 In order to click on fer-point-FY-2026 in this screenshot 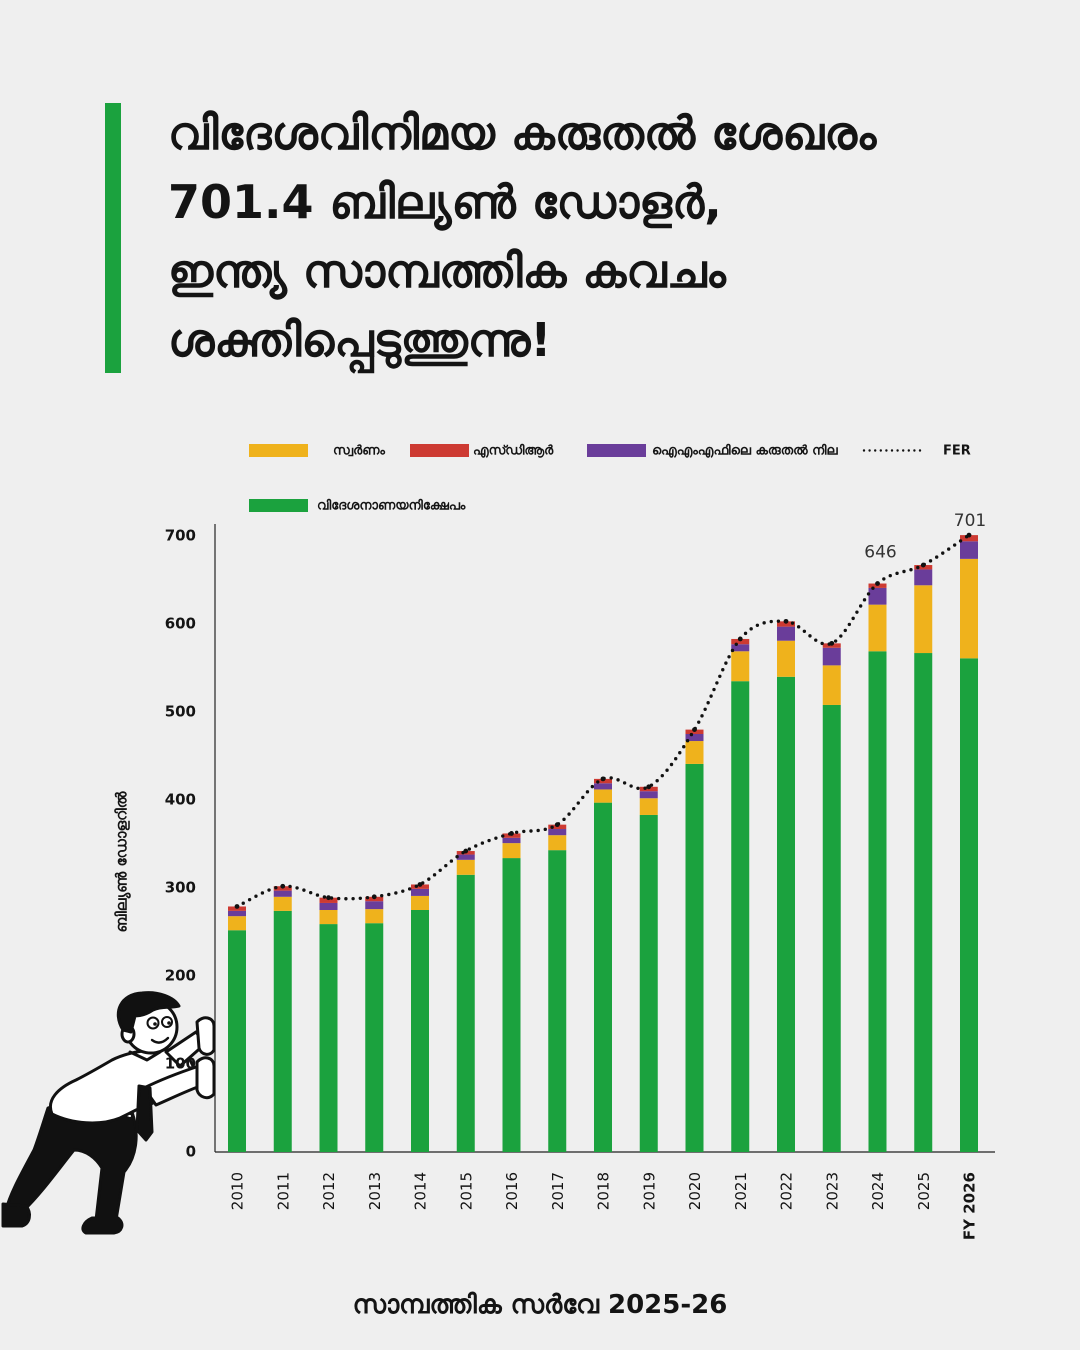, I will do `click(969, 535)`.